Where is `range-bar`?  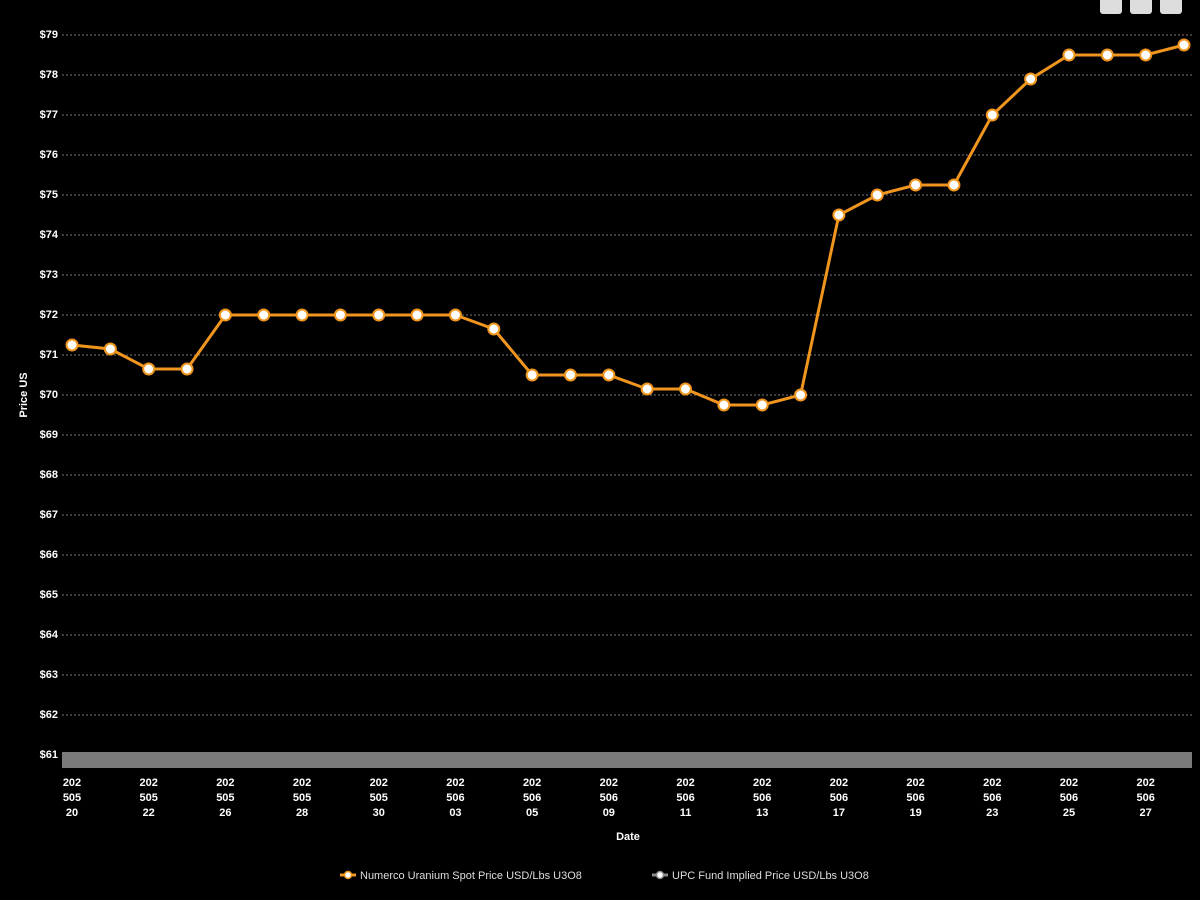
range-bar is located at coordinates (627, 760).